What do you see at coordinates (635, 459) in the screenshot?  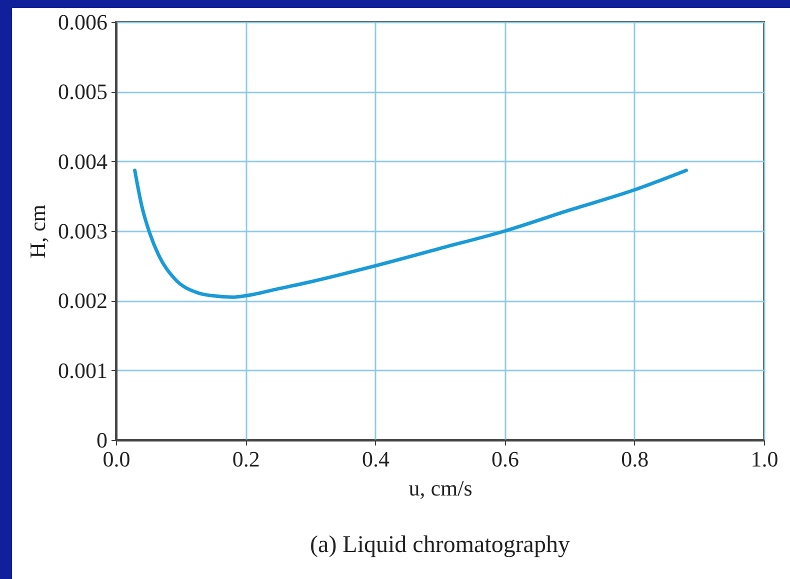 I see `x-tick-label: 0.8` at bounding box center [635, 459].